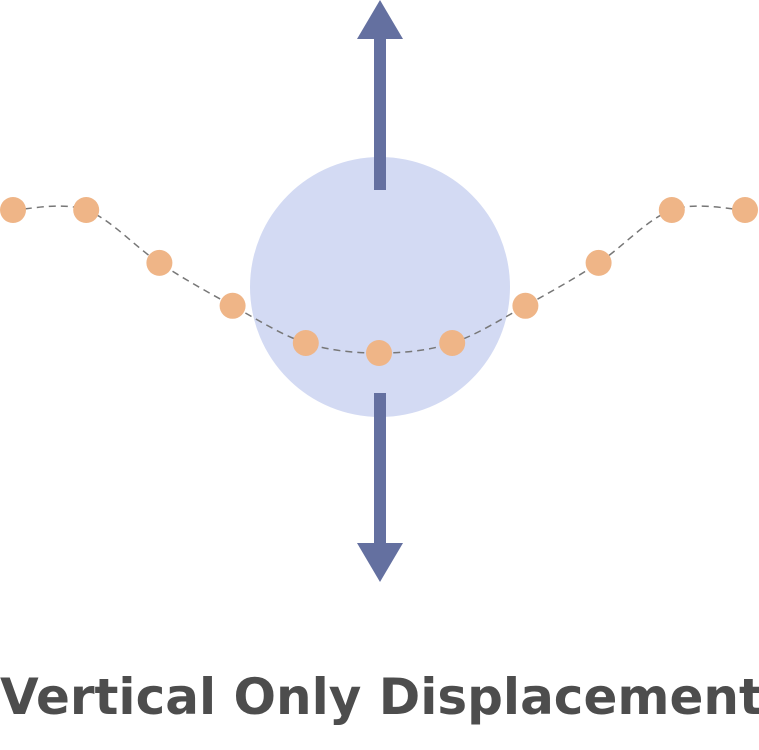 This screenshot has height=750, width=759. I want to click on diagram-caption: Vertical Only Displacement, so click(379, 697).